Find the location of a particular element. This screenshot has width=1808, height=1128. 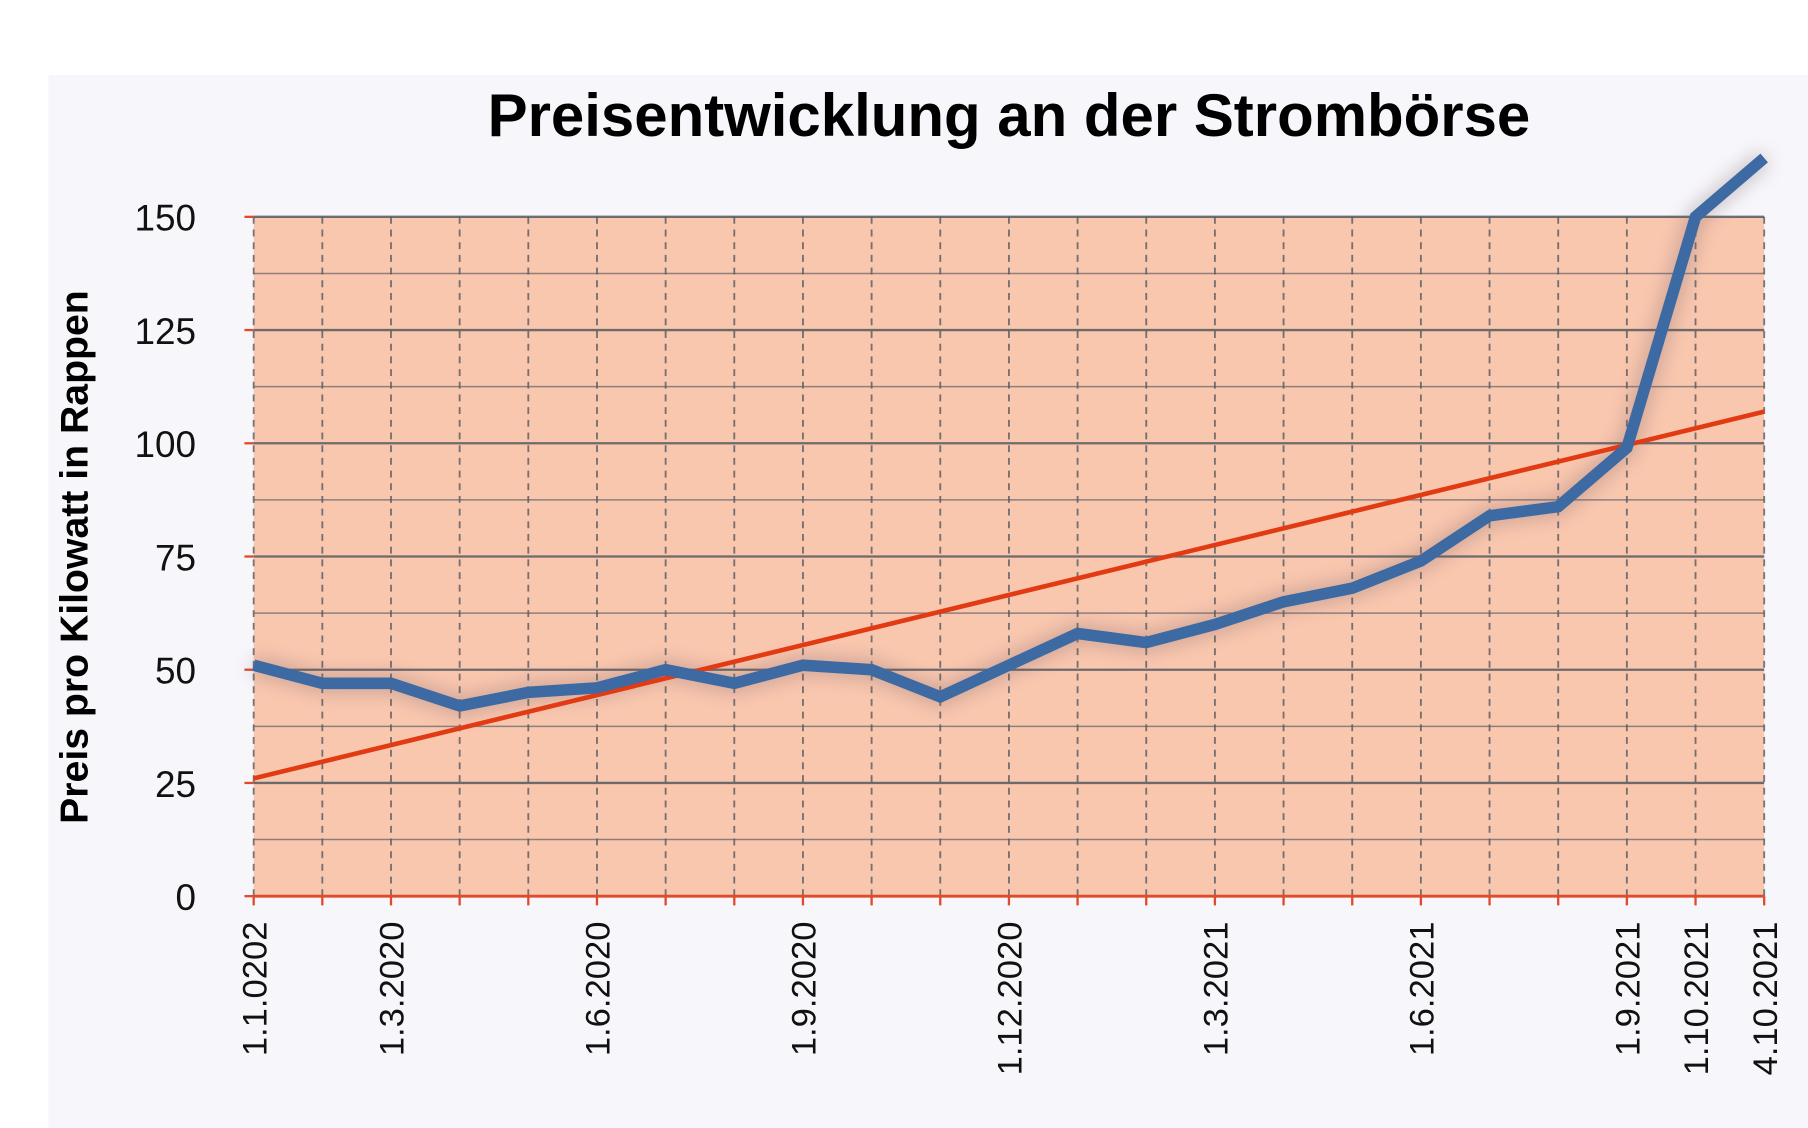

y-tick-label: 0 is located at coordinates (185, 897).